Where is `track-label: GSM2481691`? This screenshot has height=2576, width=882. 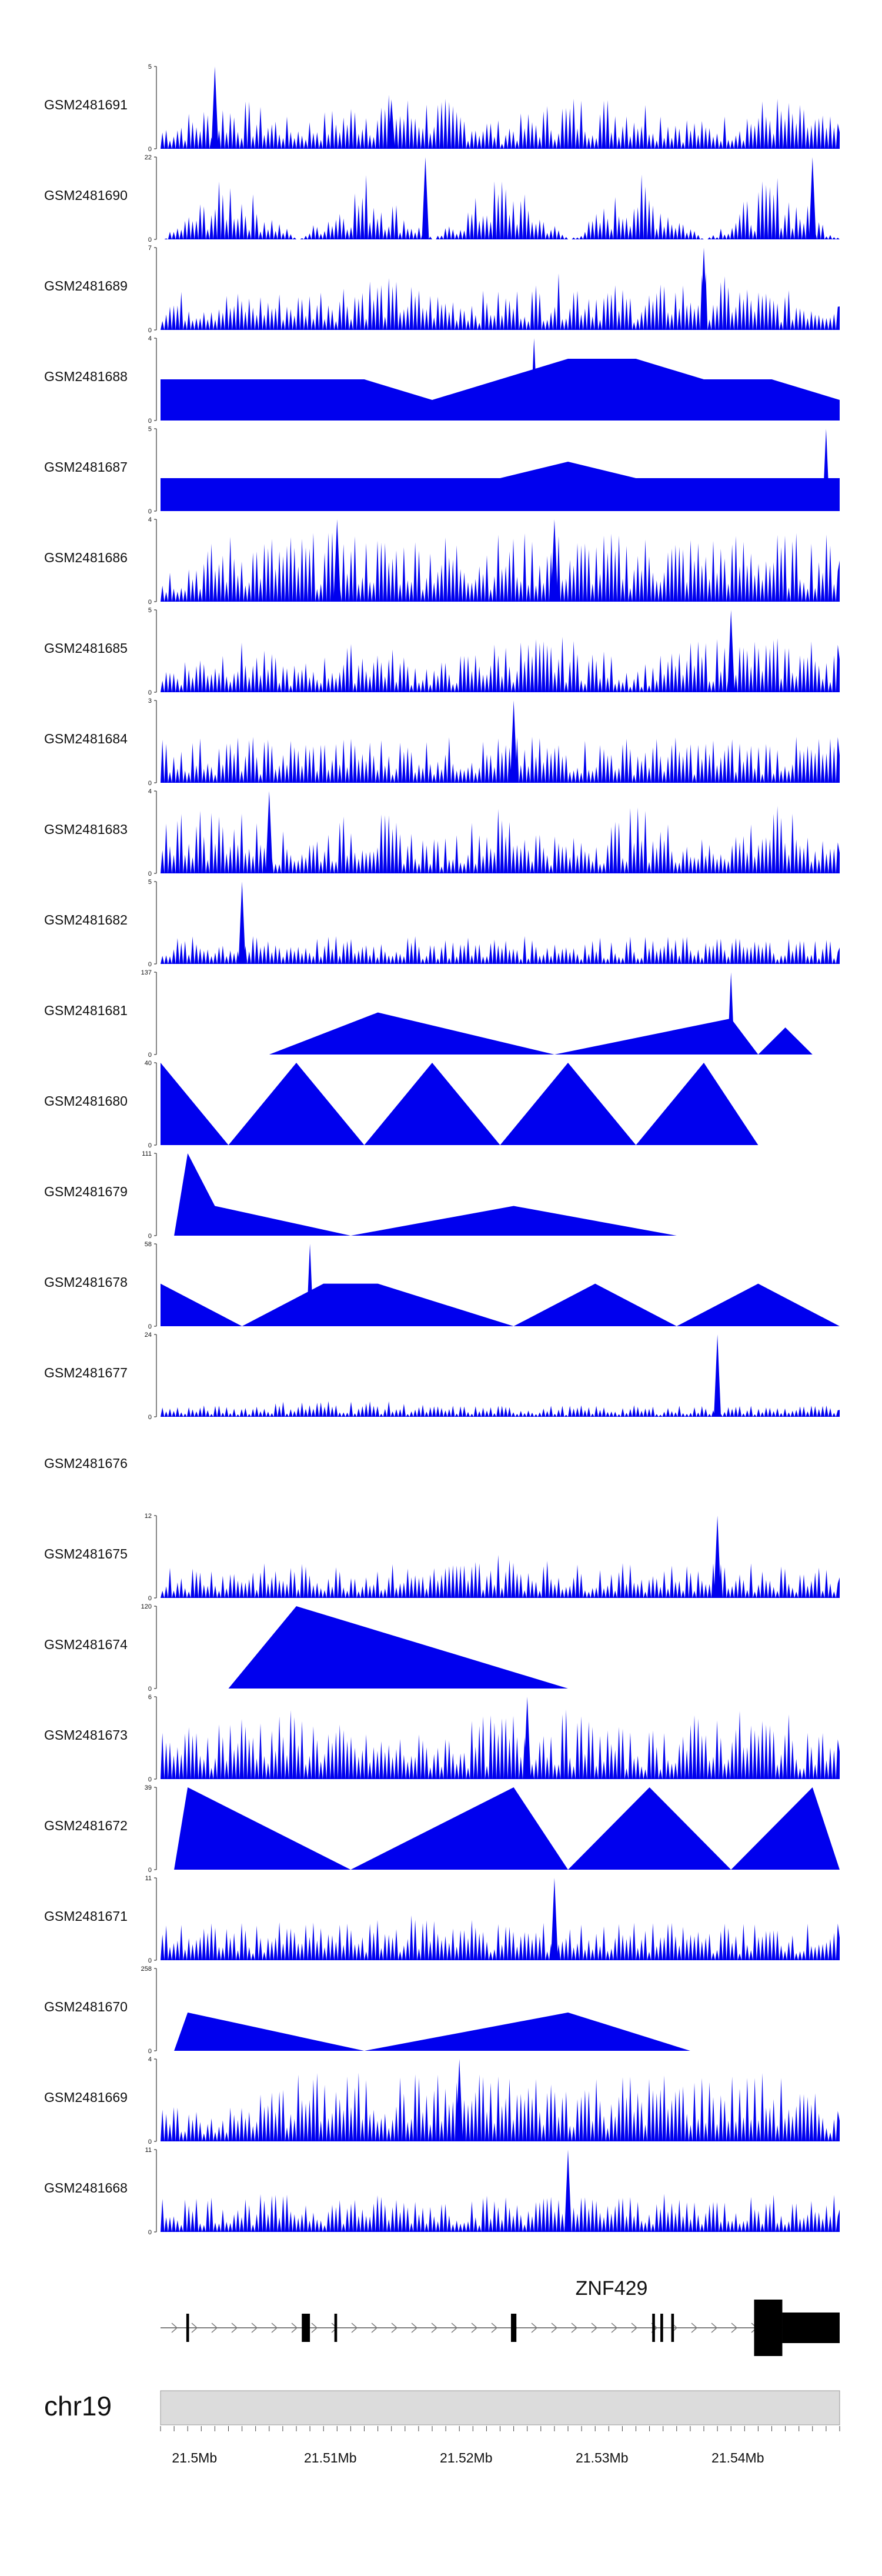
track-label: GSM2481691 is located at coordinates (86, 104).